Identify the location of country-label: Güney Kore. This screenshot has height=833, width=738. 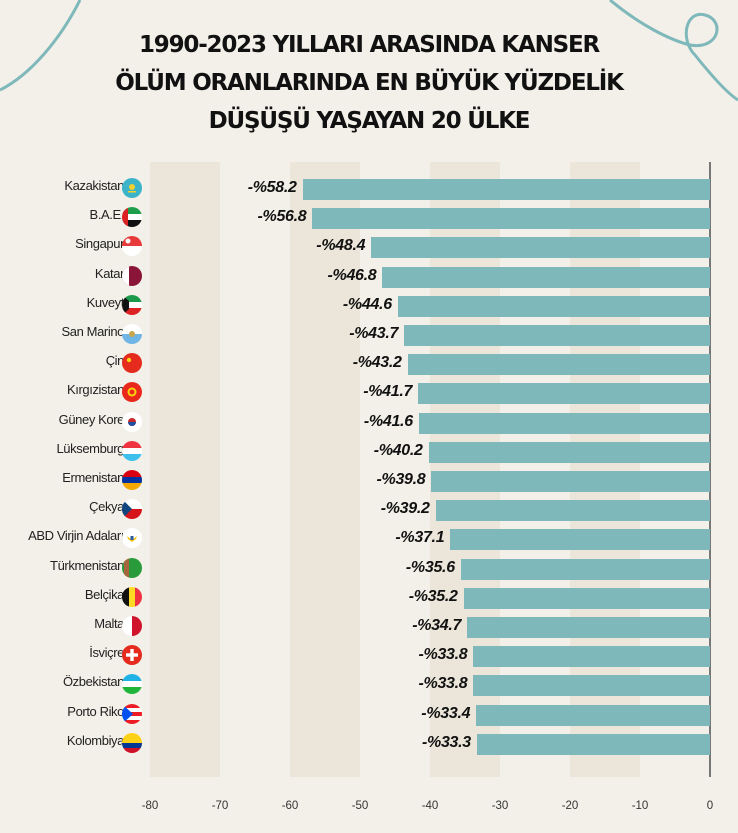
(91, 419).